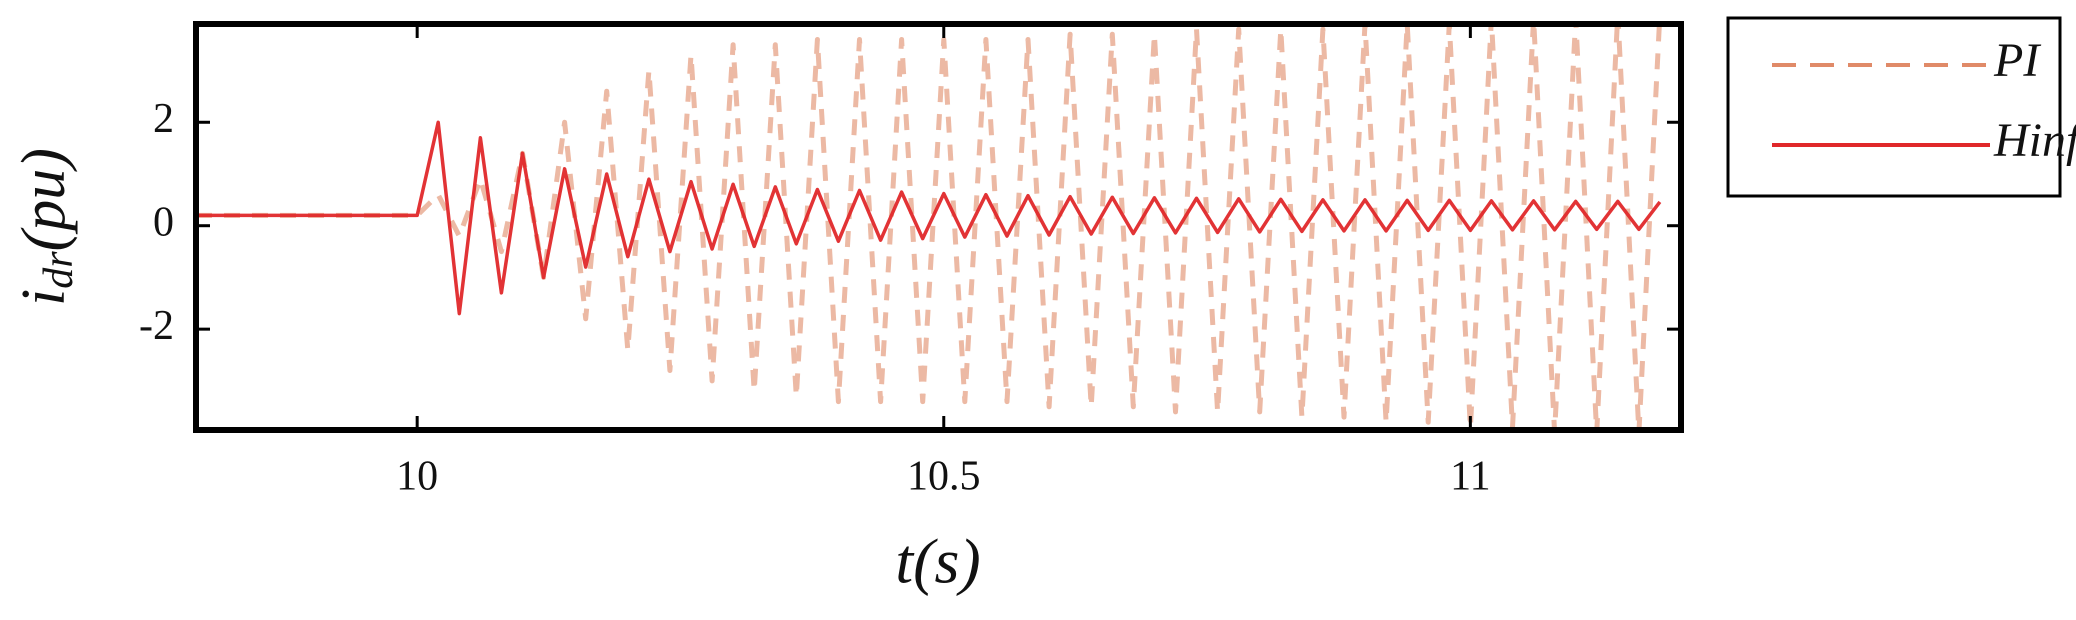  I want to click on x-tick-label: 10, so click(417, 477).